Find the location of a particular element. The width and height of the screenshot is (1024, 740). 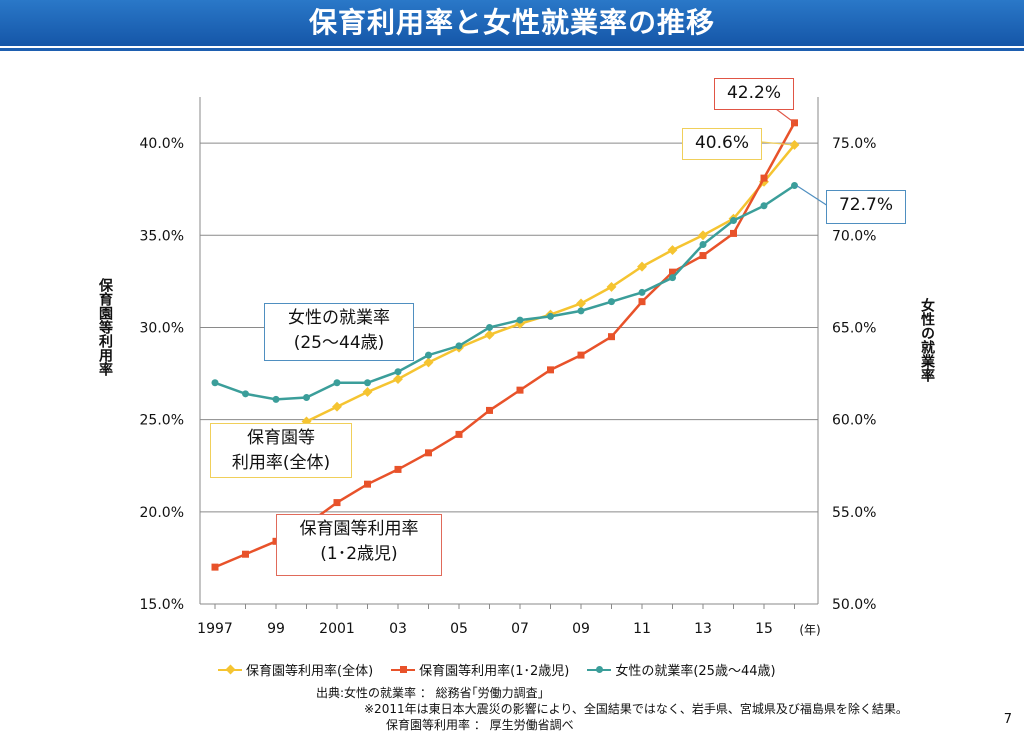

x-tick-label: 11 is located at coordinates (642, 629).